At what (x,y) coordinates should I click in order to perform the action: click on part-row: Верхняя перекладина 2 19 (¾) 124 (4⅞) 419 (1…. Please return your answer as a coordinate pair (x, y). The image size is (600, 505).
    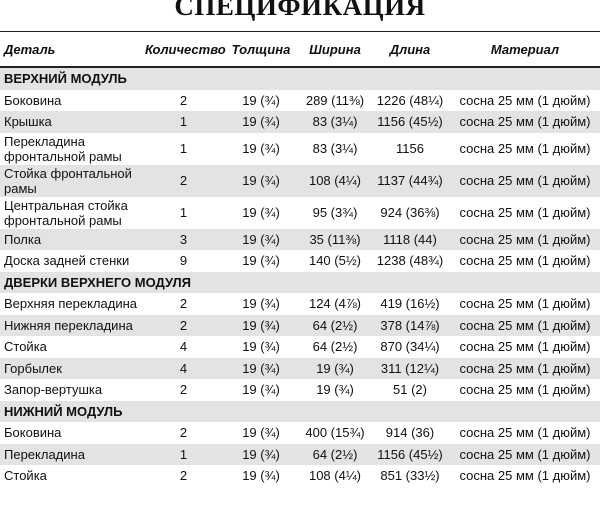
    Looking at the image, I should click on (300, 304).